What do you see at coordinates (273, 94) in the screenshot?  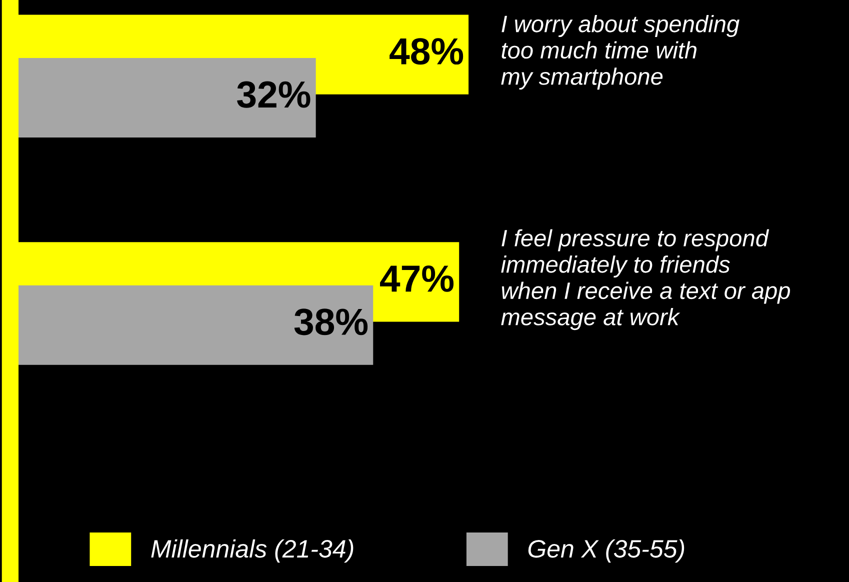 I see `data-label: 32%` at bounding box center [273, 94].